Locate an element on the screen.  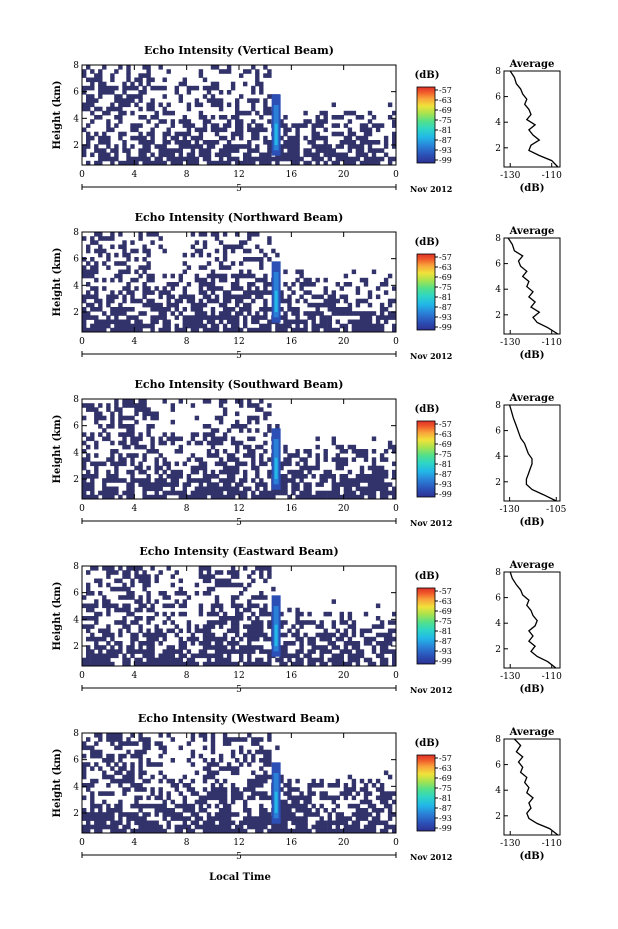
profile-x-tick-label: -110 is located at coordinates (552, 343).